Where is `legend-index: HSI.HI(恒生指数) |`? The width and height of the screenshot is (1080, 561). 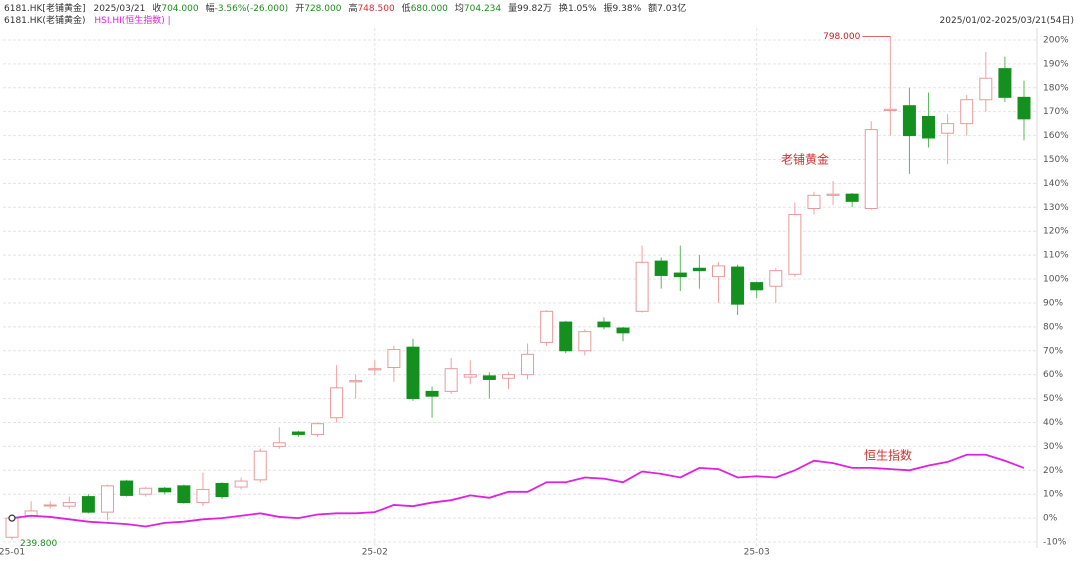 legend-index: HSI.HI(恒生指数) | is located at coordinates (132, 21).